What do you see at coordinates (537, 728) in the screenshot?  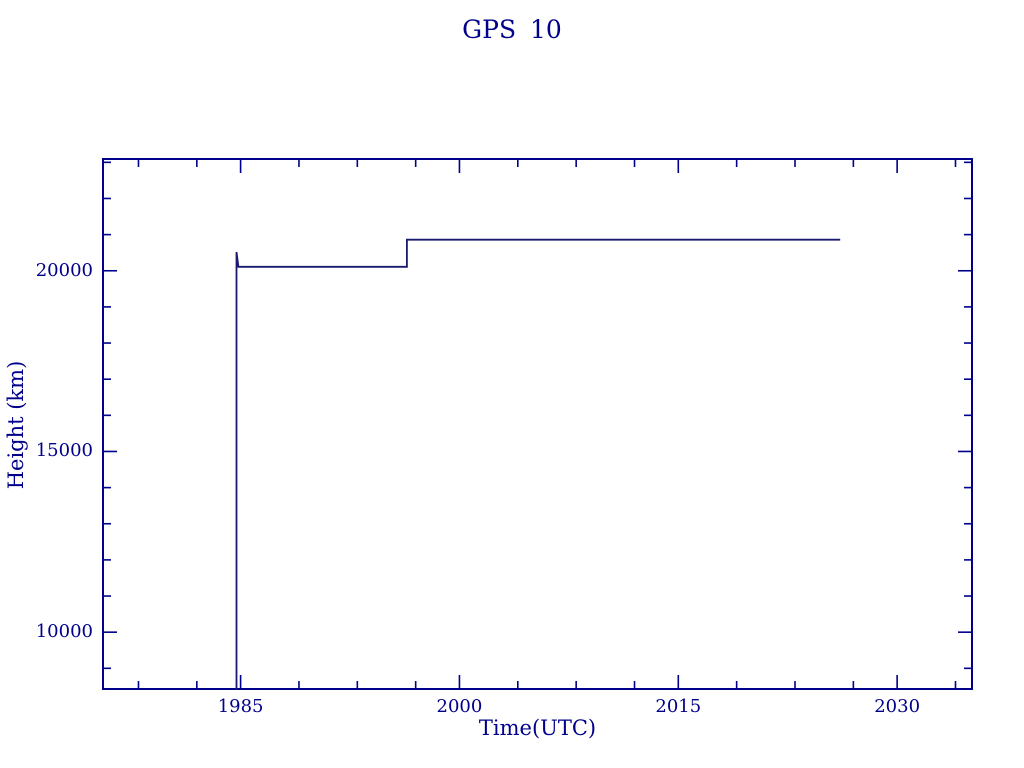 I see `x-axis-label: Time(UTC)` at bounding box center [537, 728].